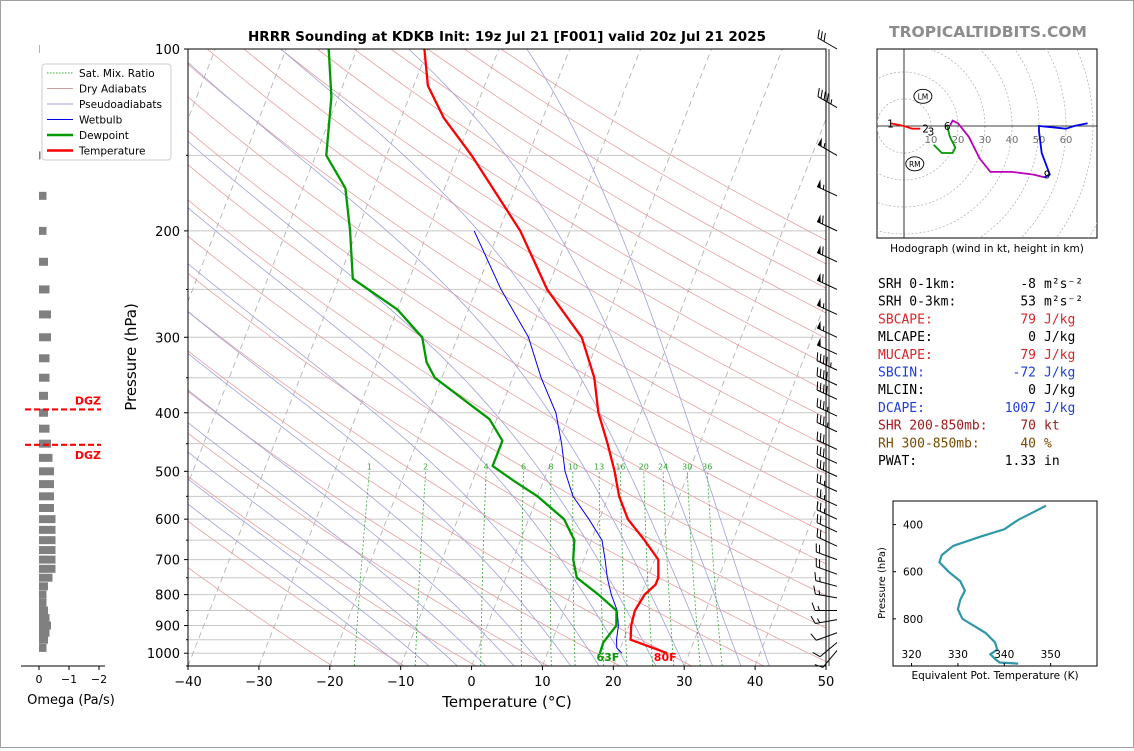 The width and height of the screenshot is (1134, 751). What do you see at coordinates (523, 466) in the screenshot?
I see `mixing-ratio-label: 6` at bounding box center [523, 466].